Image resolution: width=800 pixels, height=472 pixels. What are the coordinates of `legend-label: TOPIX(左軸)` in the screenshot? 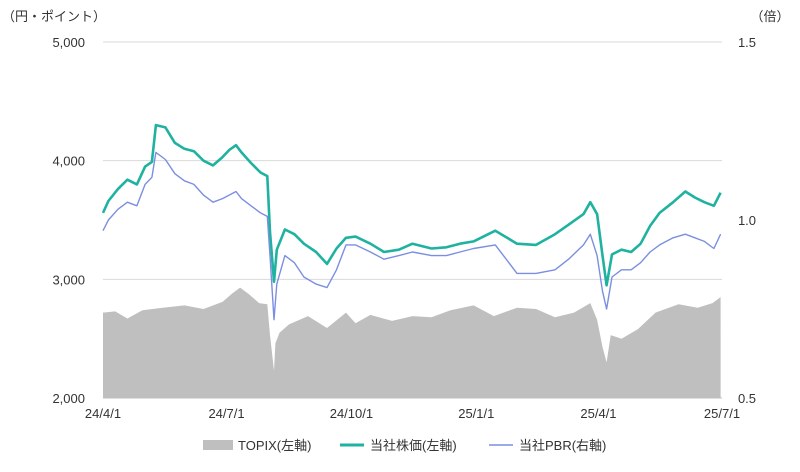 It's located at (274, 445).